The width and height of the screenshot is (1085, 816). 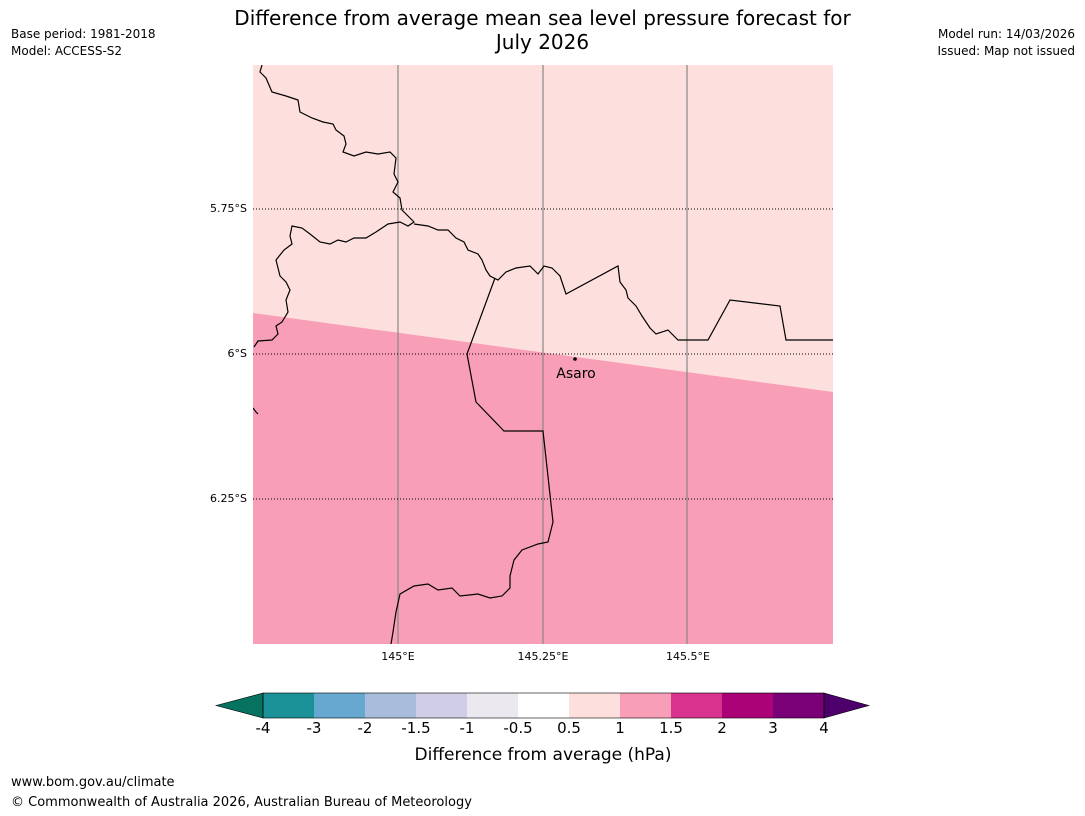 What do you see at coordinates (575, 374) in the screenshot?
I see `place-label-asaro: Asaro` at bounding box center [575, 374].